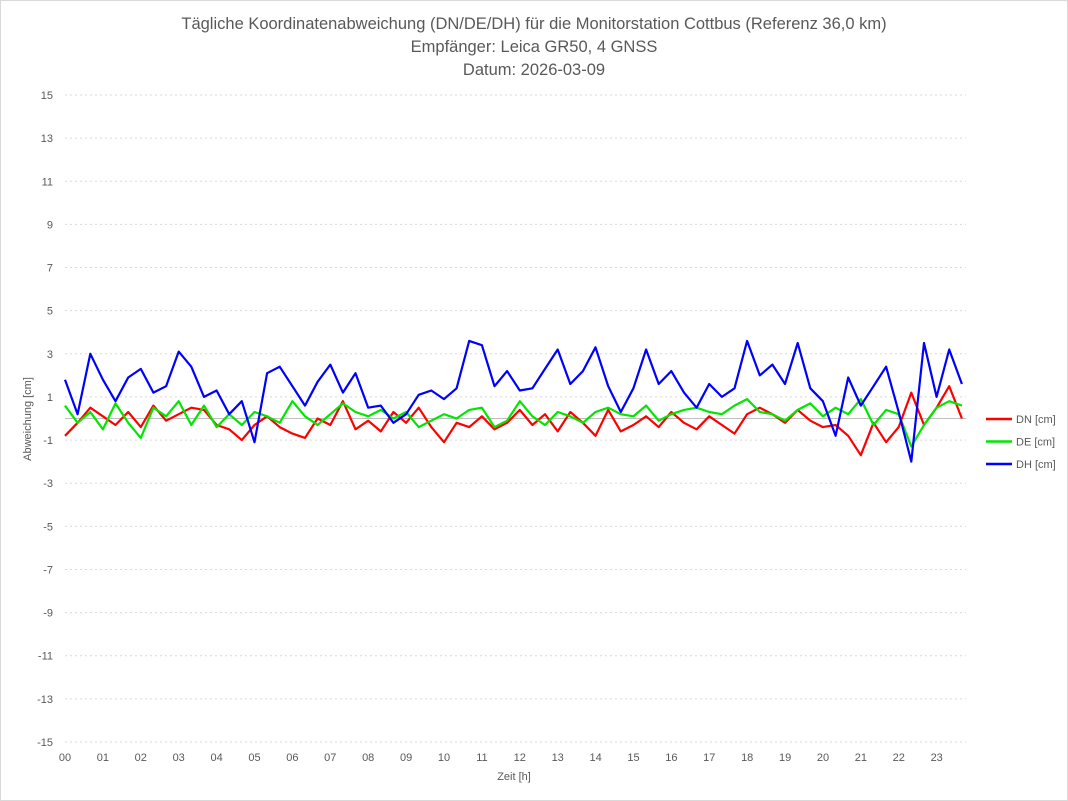 The width and height of the screenshot is (1068, 801). I want to click on y-tick-label: -1, so click(48, 441).